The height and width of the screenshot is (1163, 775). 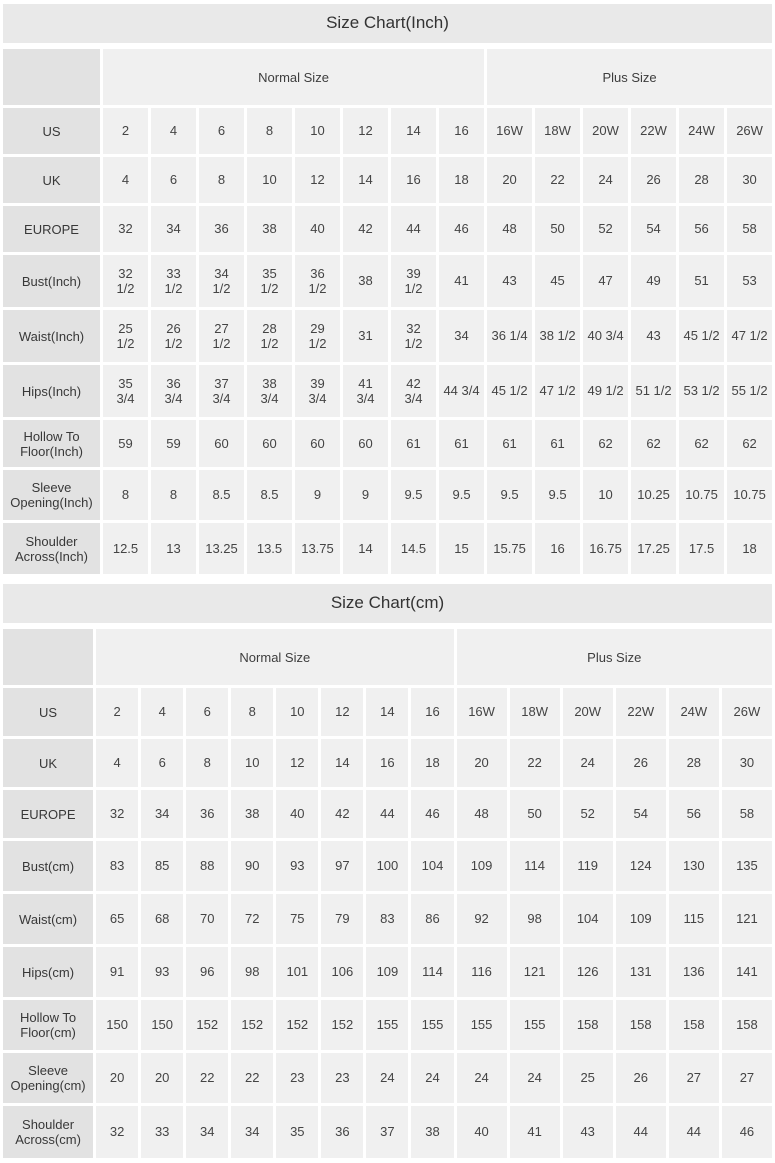 What do you see at coordinates (702, 391) in the screenshot?
I see `size-value-cell: 53 1/2` at bounding box center [702, 391].